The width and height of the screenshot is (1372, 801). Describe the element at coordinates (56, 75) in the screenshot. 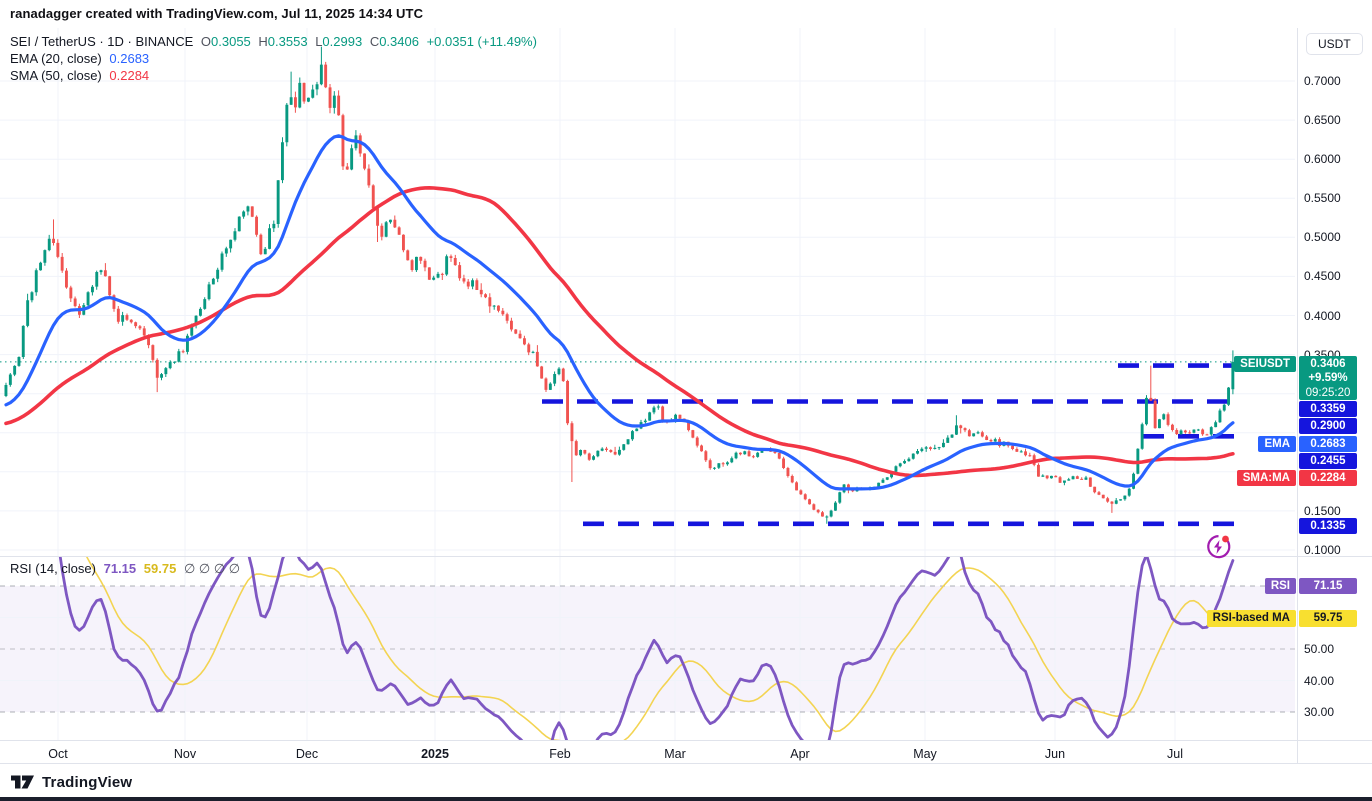

I see `sma-label: SMA (50, close)` at that location.